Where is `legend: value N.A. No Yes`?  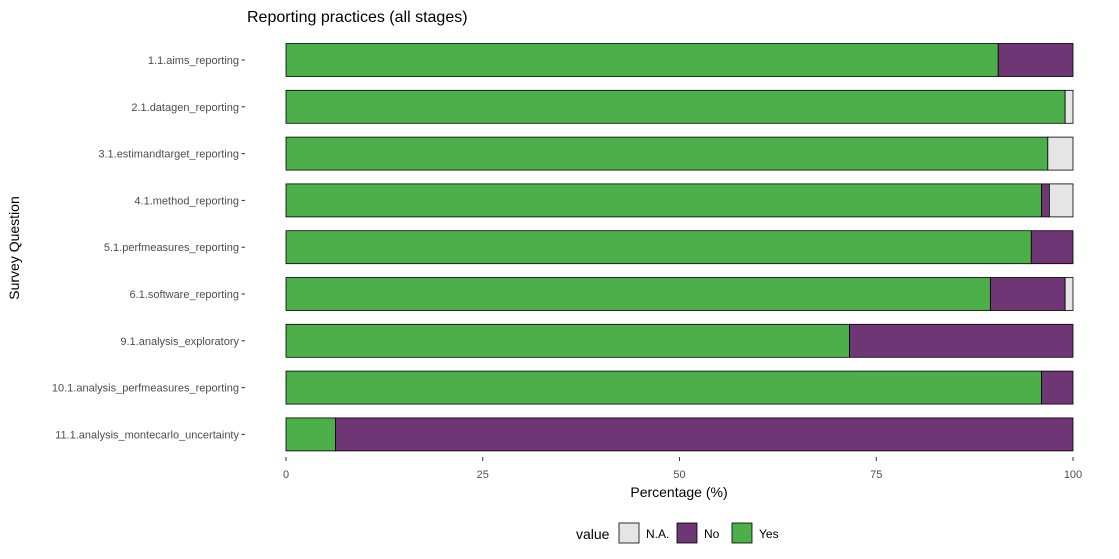
legend: value N.A. No Yes is located at coordinates (677, 533).